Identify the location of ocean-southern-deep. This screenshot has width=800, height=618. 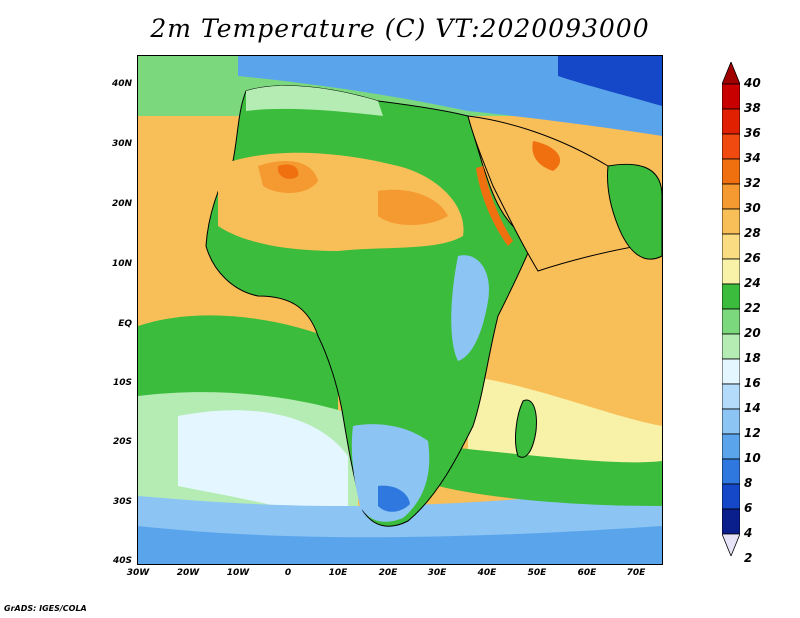
(400, 545).